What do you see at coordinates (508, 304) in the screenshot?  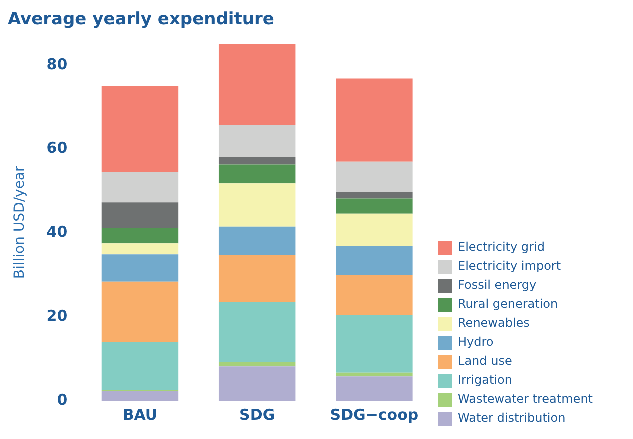 I see `legend-label: Rural generation` at bounding box center [508, 304].